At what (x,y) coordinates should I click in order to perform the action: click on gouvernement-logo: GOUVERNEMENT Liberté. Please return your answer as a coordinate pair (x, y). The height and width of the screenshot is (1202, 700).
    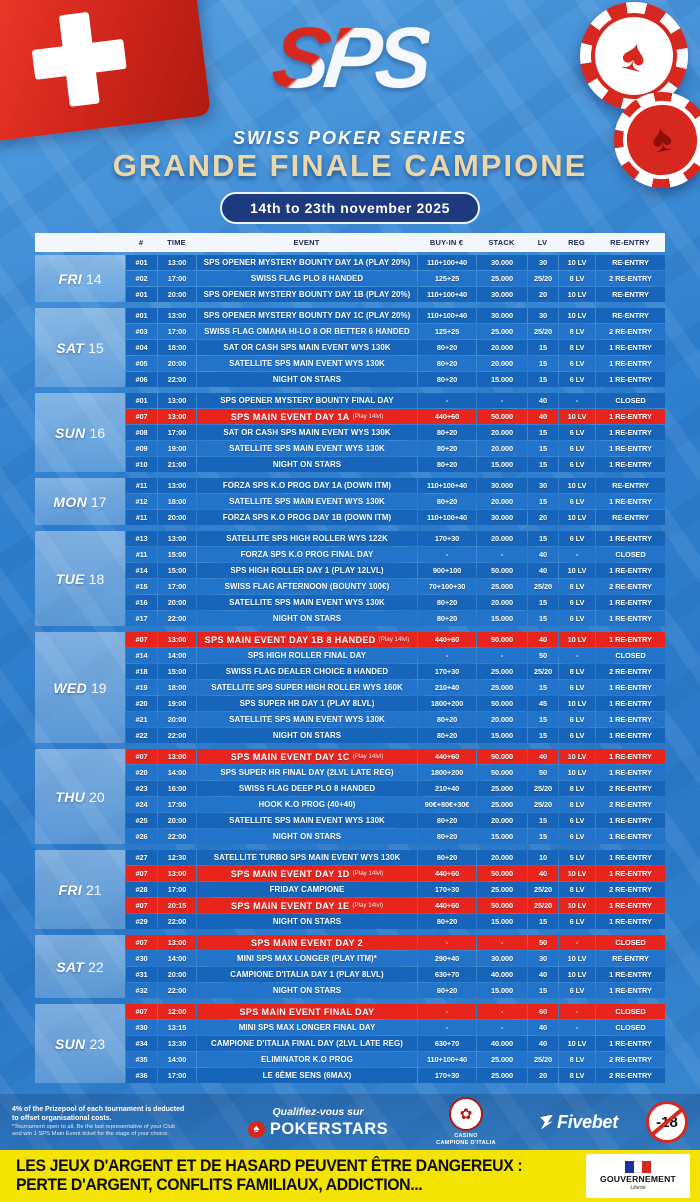
    Looking at the image, I should click on (638, 1176).